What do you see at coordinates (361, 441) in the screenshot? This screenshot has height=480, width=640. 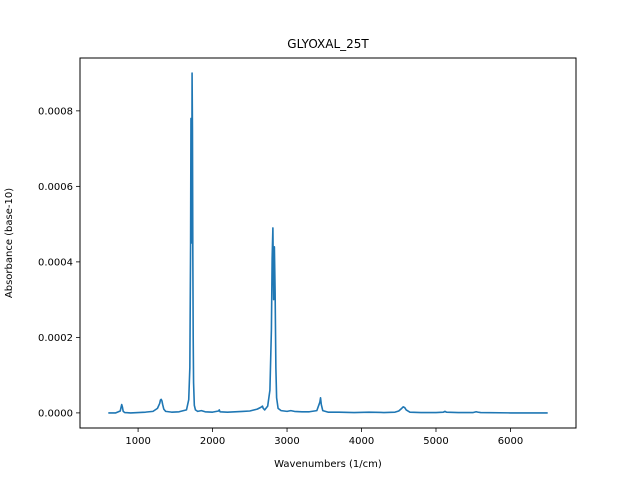 I see `x-tick-label: 4000` at bounding box center [361, 441].